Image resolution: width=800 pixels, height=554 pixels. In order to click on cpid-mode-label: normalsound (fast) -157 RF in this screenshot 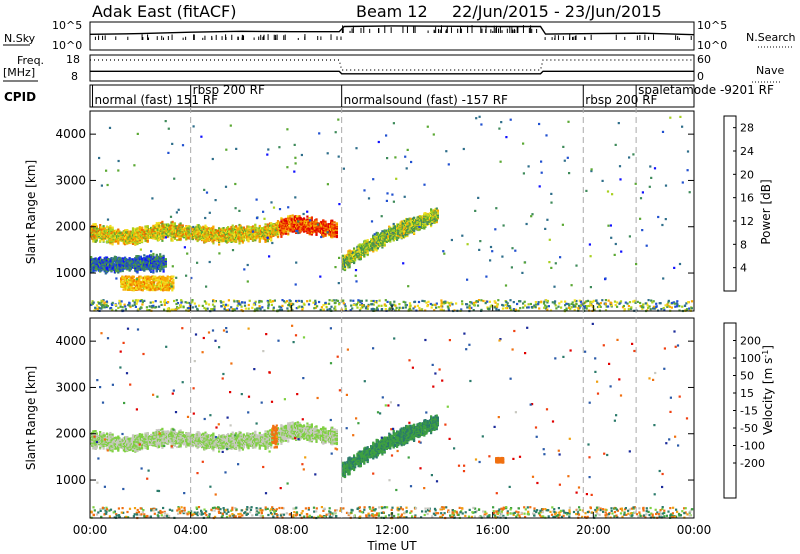, I will do `click(426, 100)`.